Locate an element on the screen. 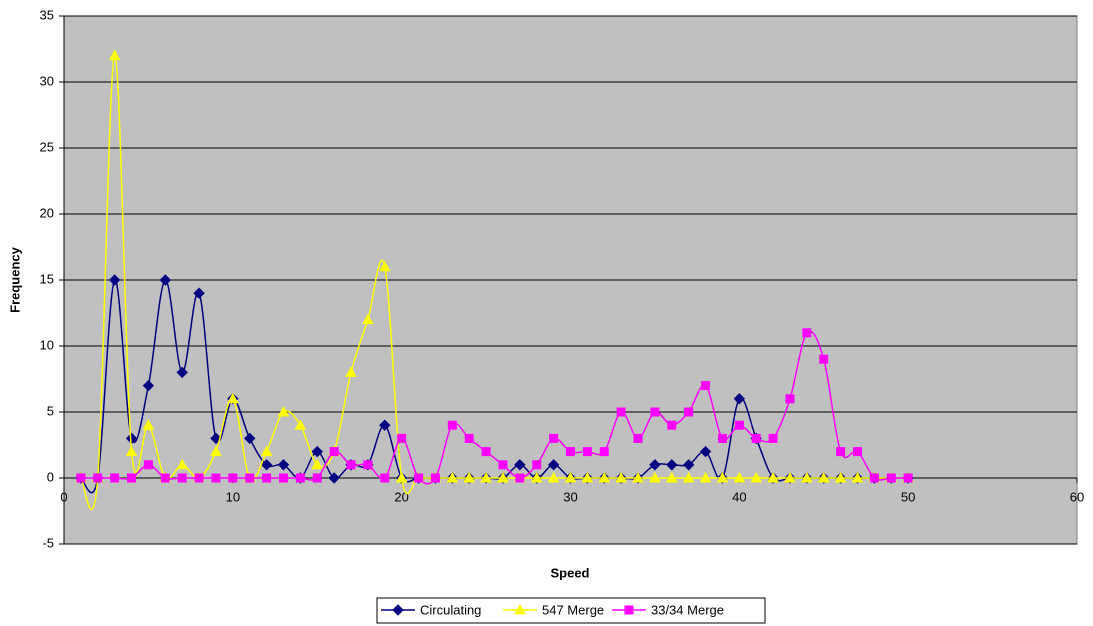  y-tick-label: 0 is located at coordinates (50, 476).